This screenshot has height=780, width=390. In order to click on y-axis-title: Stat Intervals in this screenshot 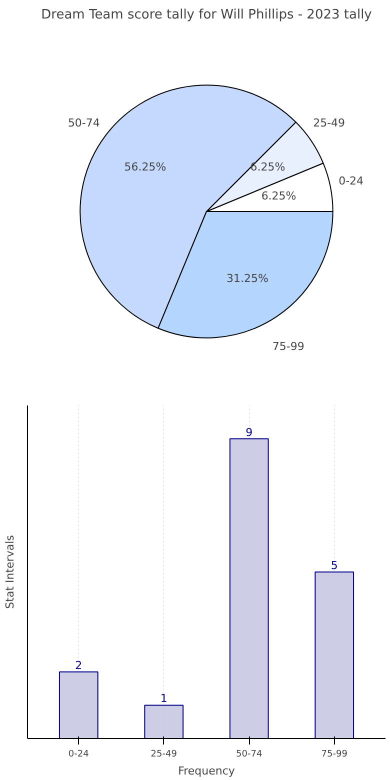, I will do `click(10, 571)`.